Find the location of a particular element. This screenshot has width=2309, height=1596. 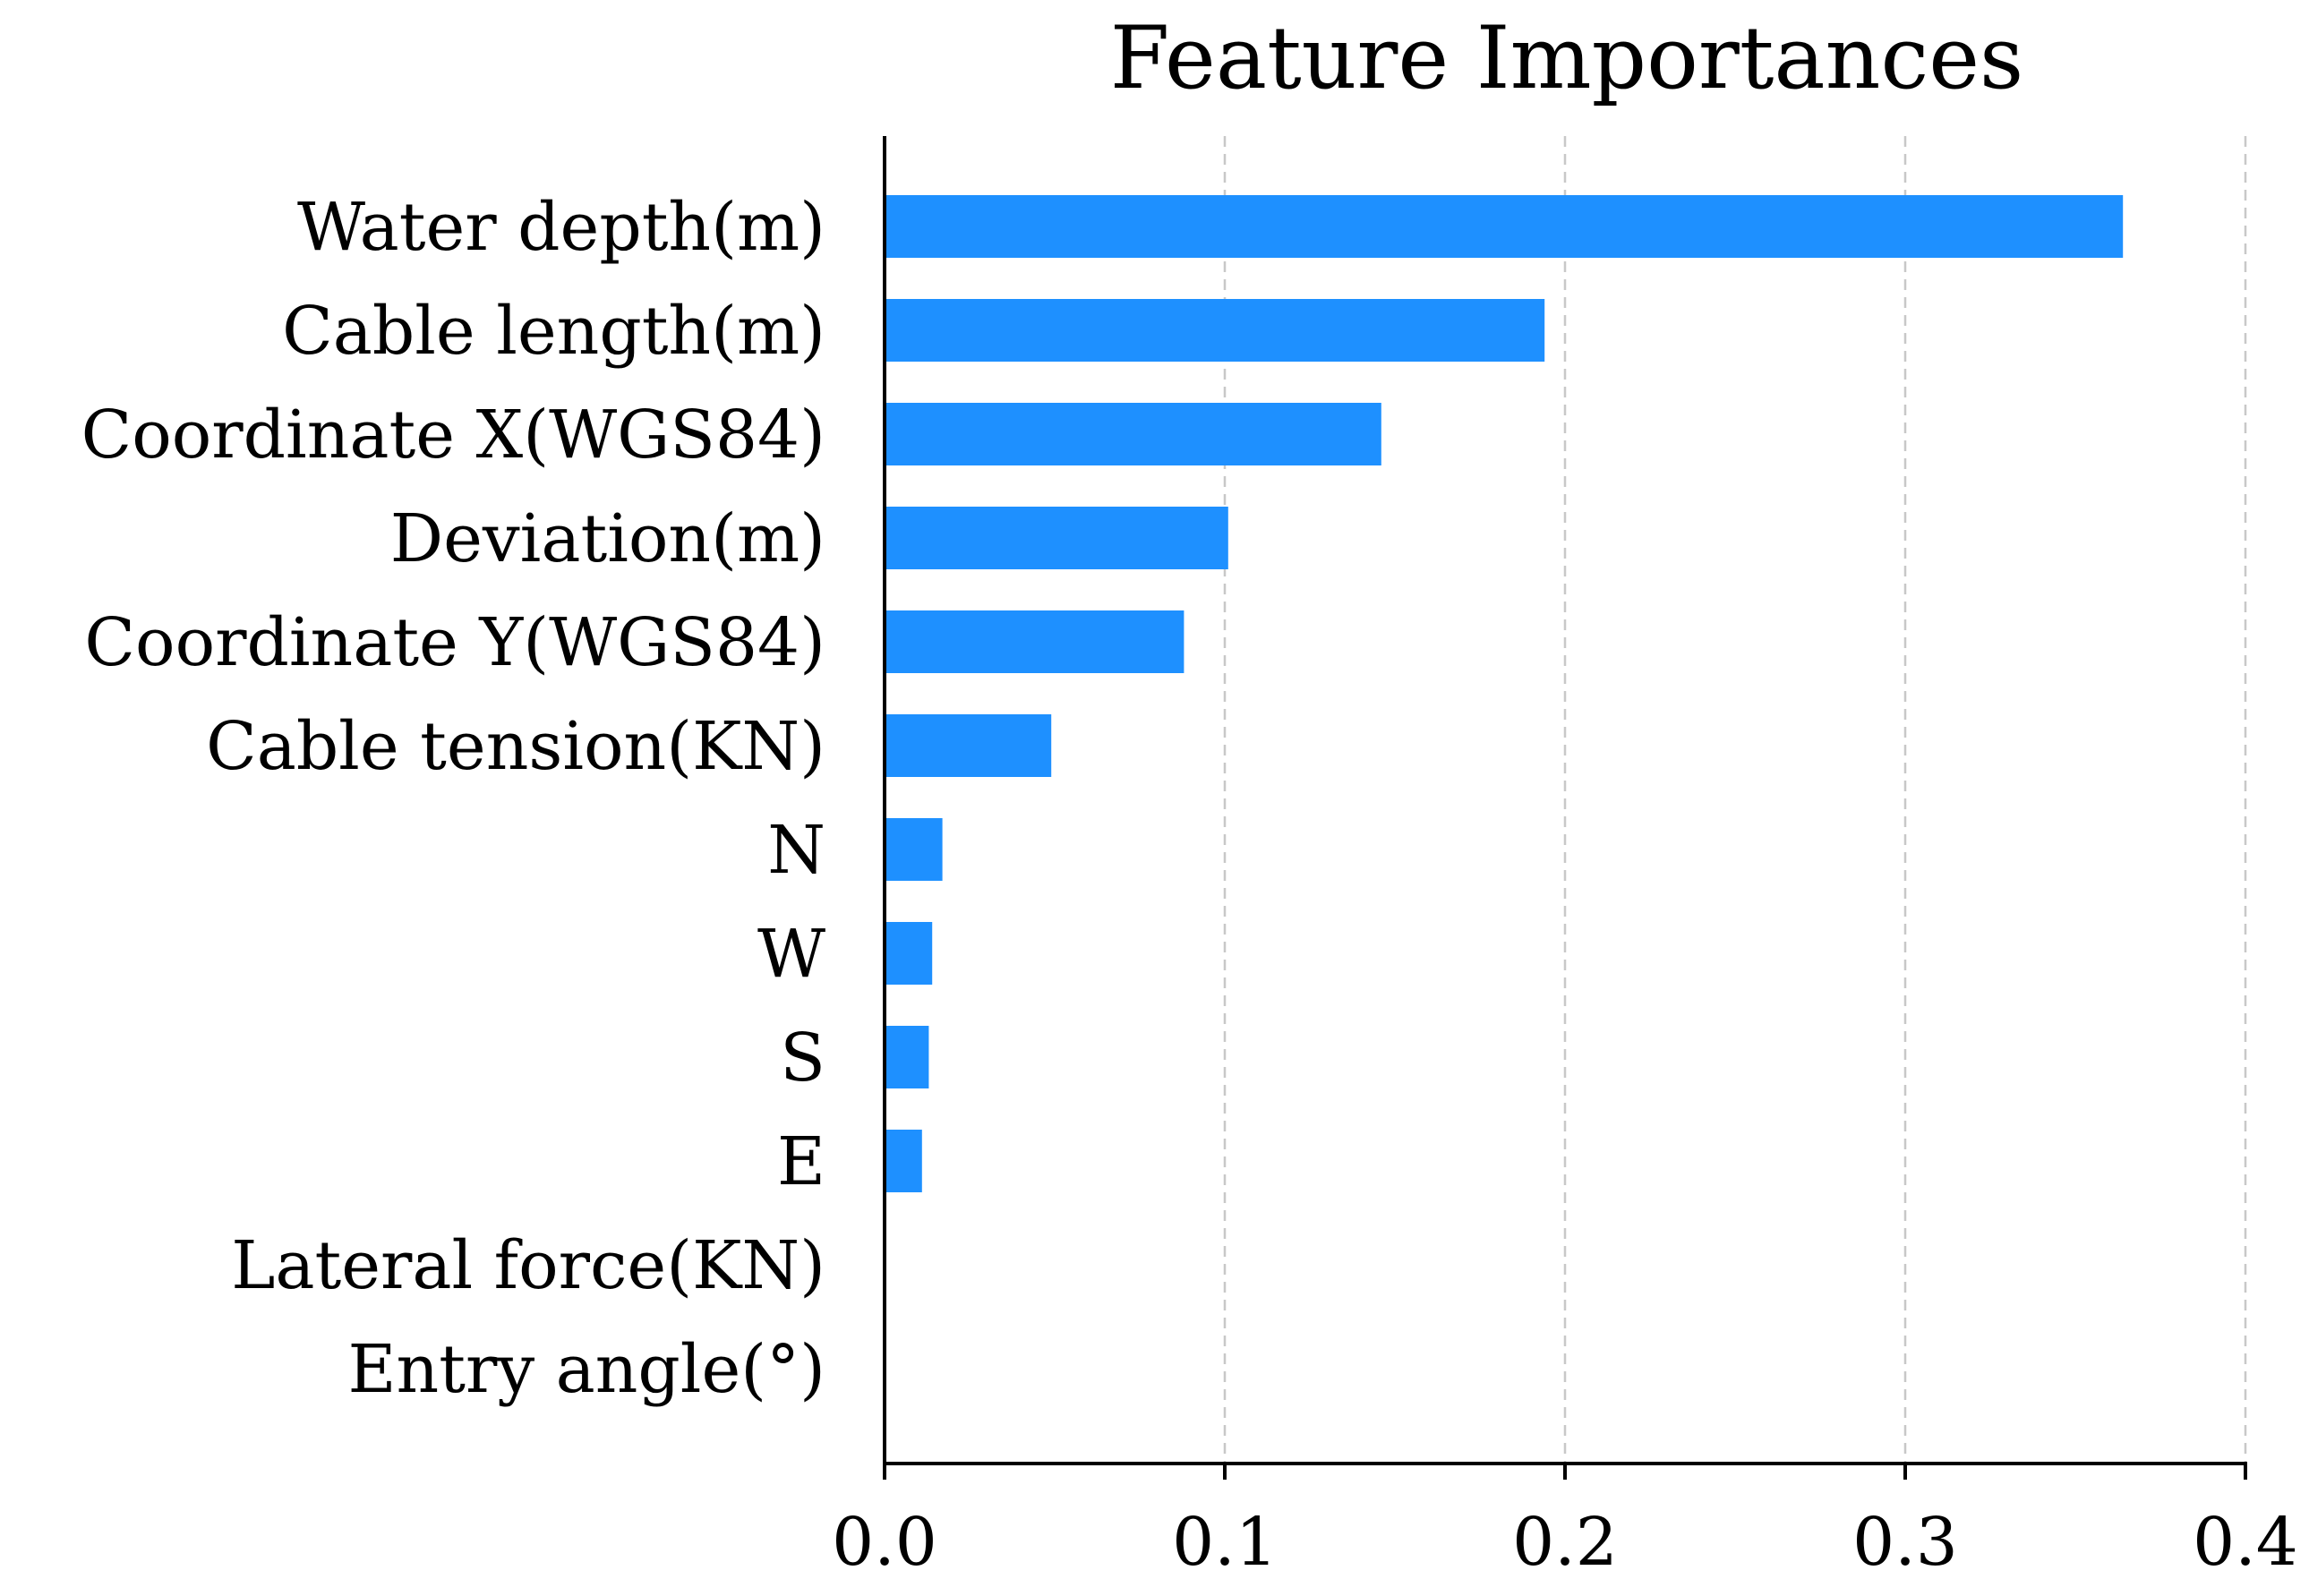

category-label-8: S is located at coordinates (802, 1058).